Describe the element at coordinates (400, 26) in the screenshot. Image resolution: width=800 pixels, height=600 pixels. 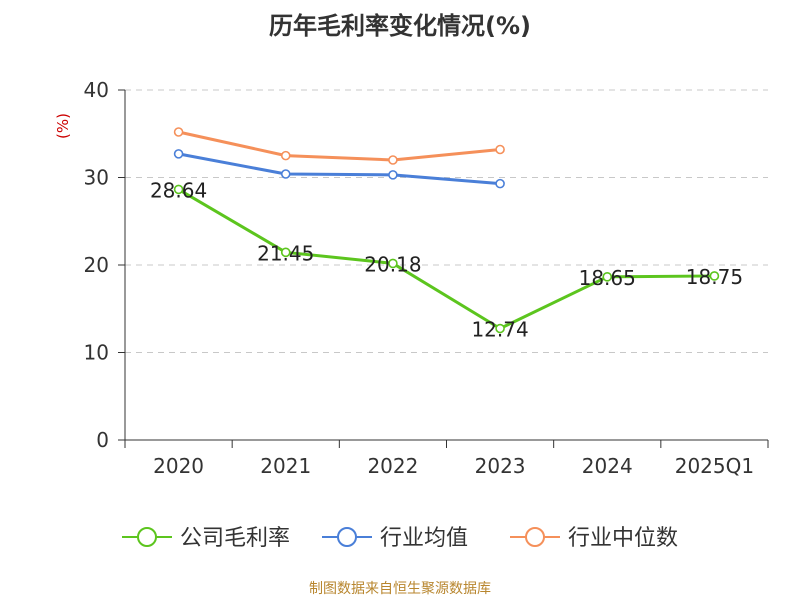
I see `chart-title: 历年毛利率变化情况(%)` at that location.